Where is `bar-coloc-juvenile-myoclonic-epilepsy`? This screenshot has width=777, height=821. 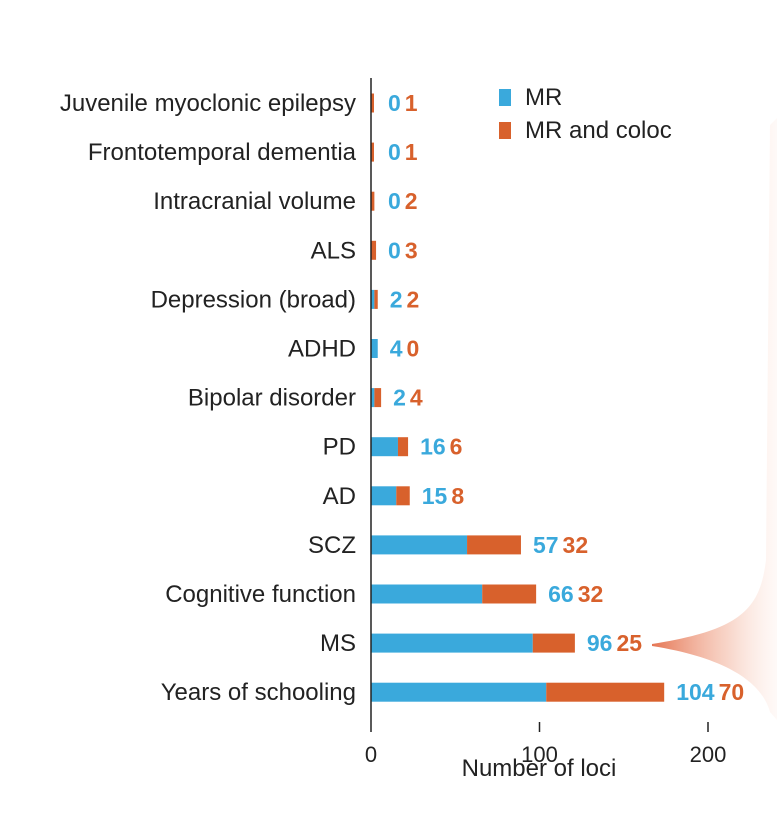
bar-coloc-juvenile-myoclonic-epilepsy is located at coordinates (372, 103).